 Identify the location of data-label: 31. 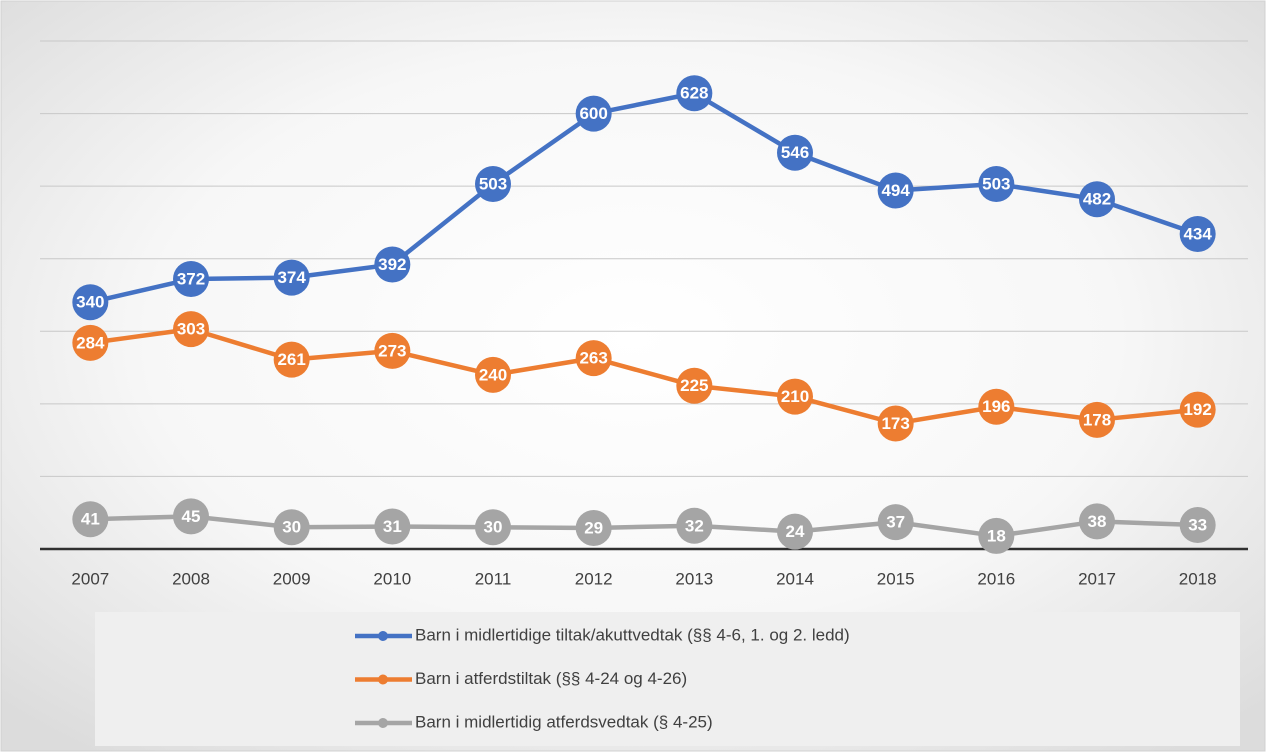
(392, 526).